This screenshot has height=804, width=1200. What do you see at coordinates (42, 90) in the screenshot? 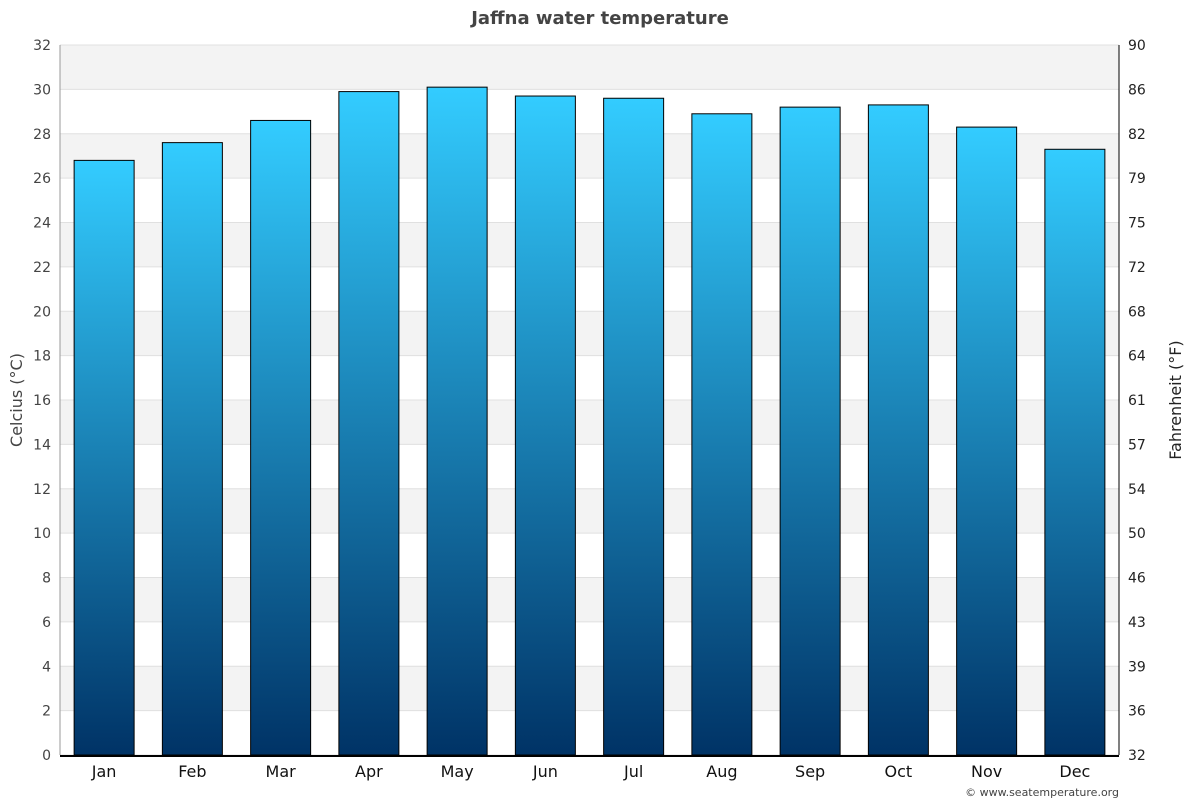
I see `y-tick-label: 30` at bounding box center [42, 90].